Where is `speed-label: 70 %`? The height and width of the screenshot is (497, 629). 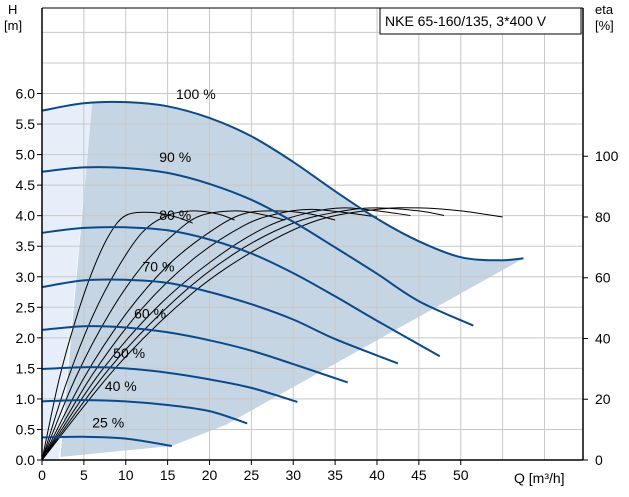 speed-label: 70 % is located at coordinates (158, 266).